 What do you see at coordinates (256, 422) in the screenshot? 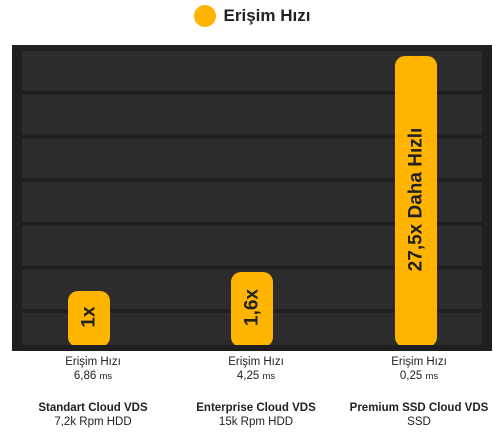
I see `category-subtitle: 15k Rpm HDD` at bounding box center [256, 422].